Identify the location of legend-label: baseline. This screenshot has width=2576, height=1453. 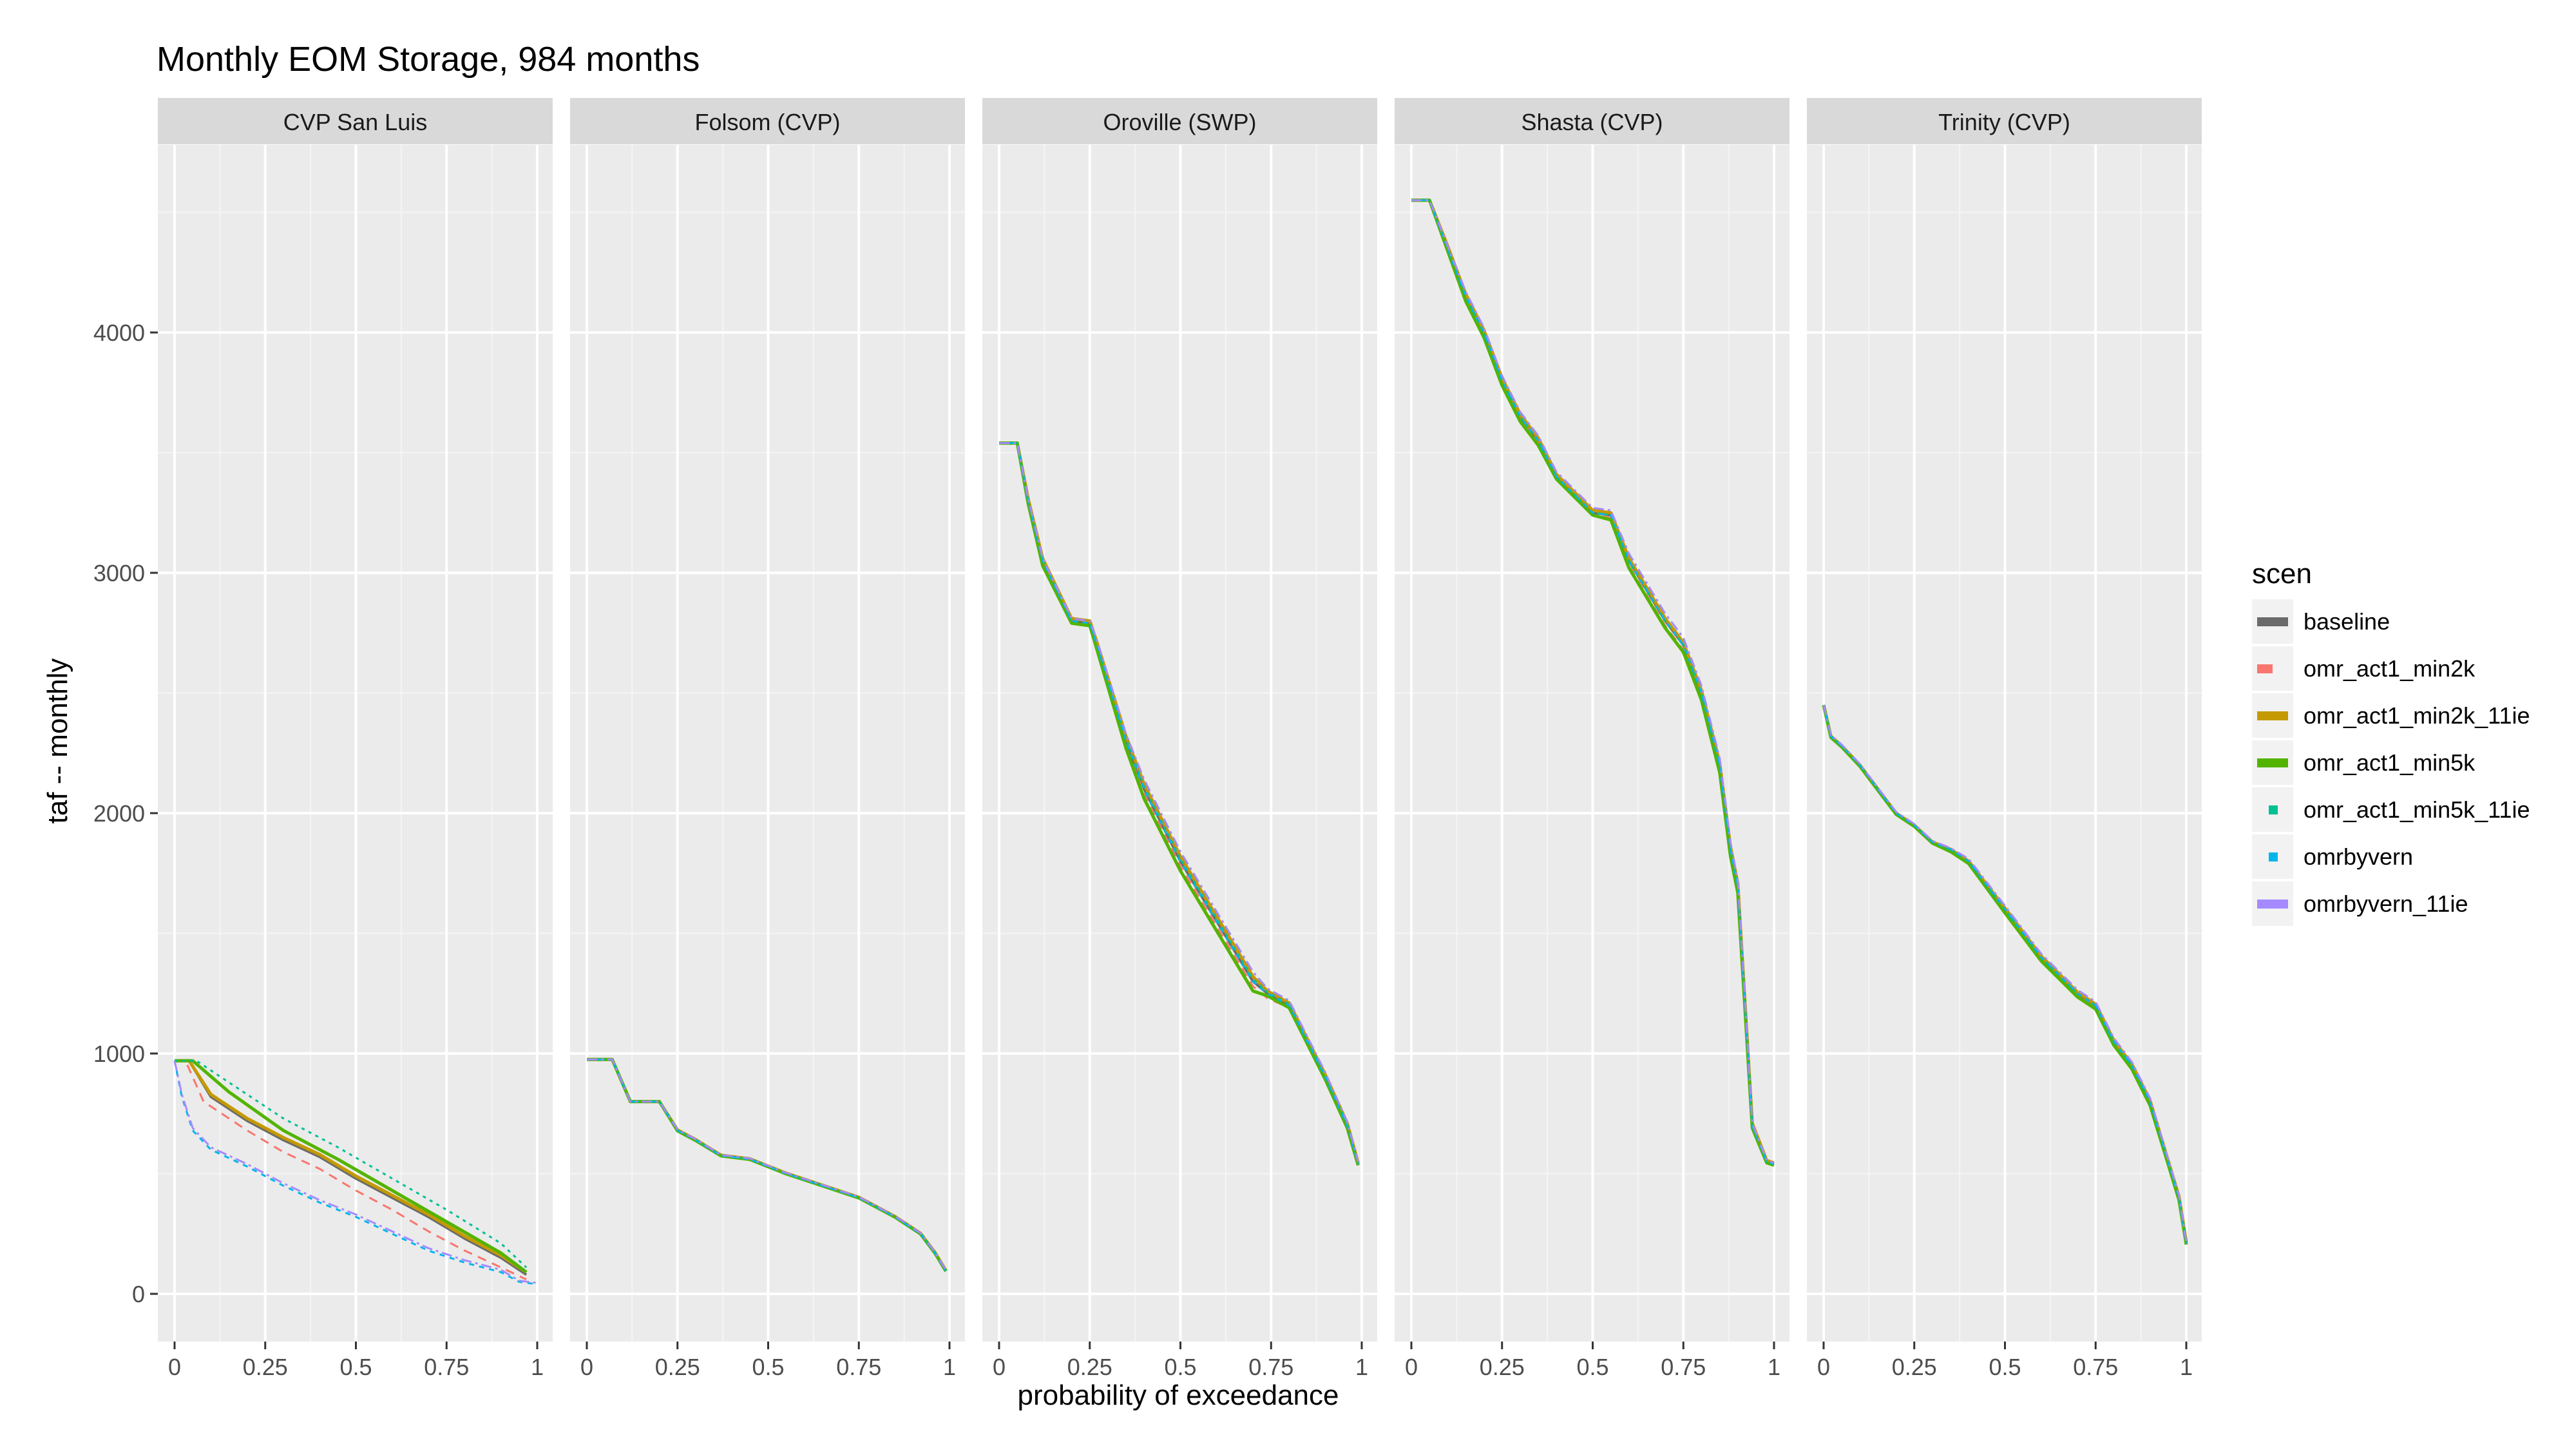
(2347, 621).